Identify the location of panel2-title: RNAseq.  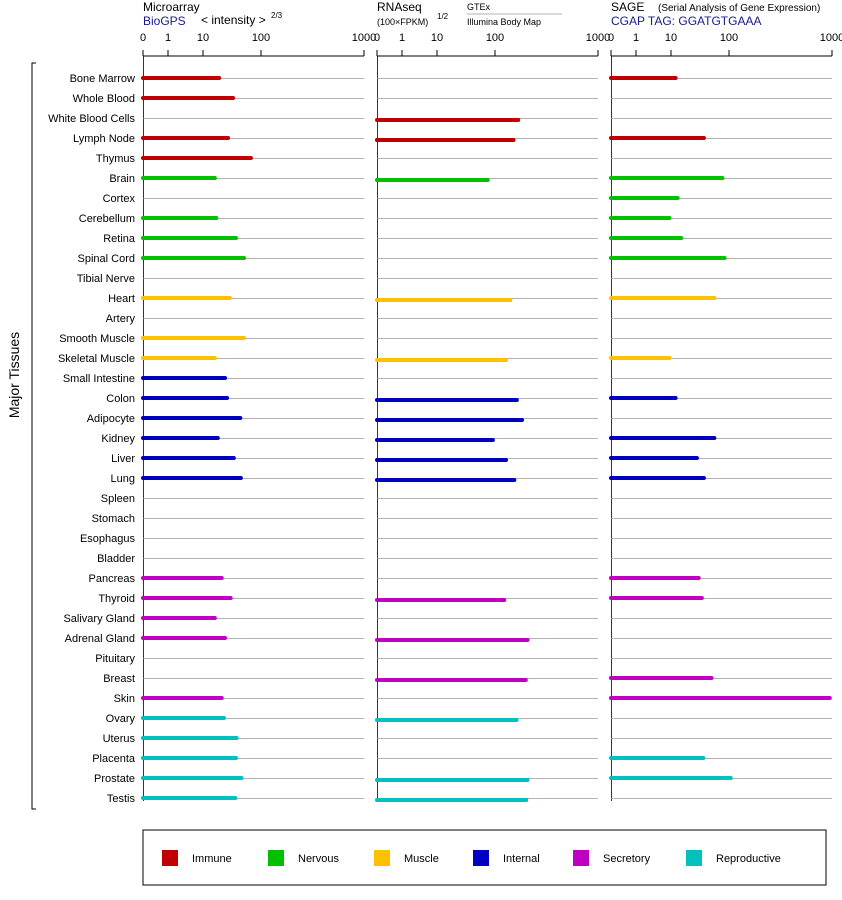
(399, 7).